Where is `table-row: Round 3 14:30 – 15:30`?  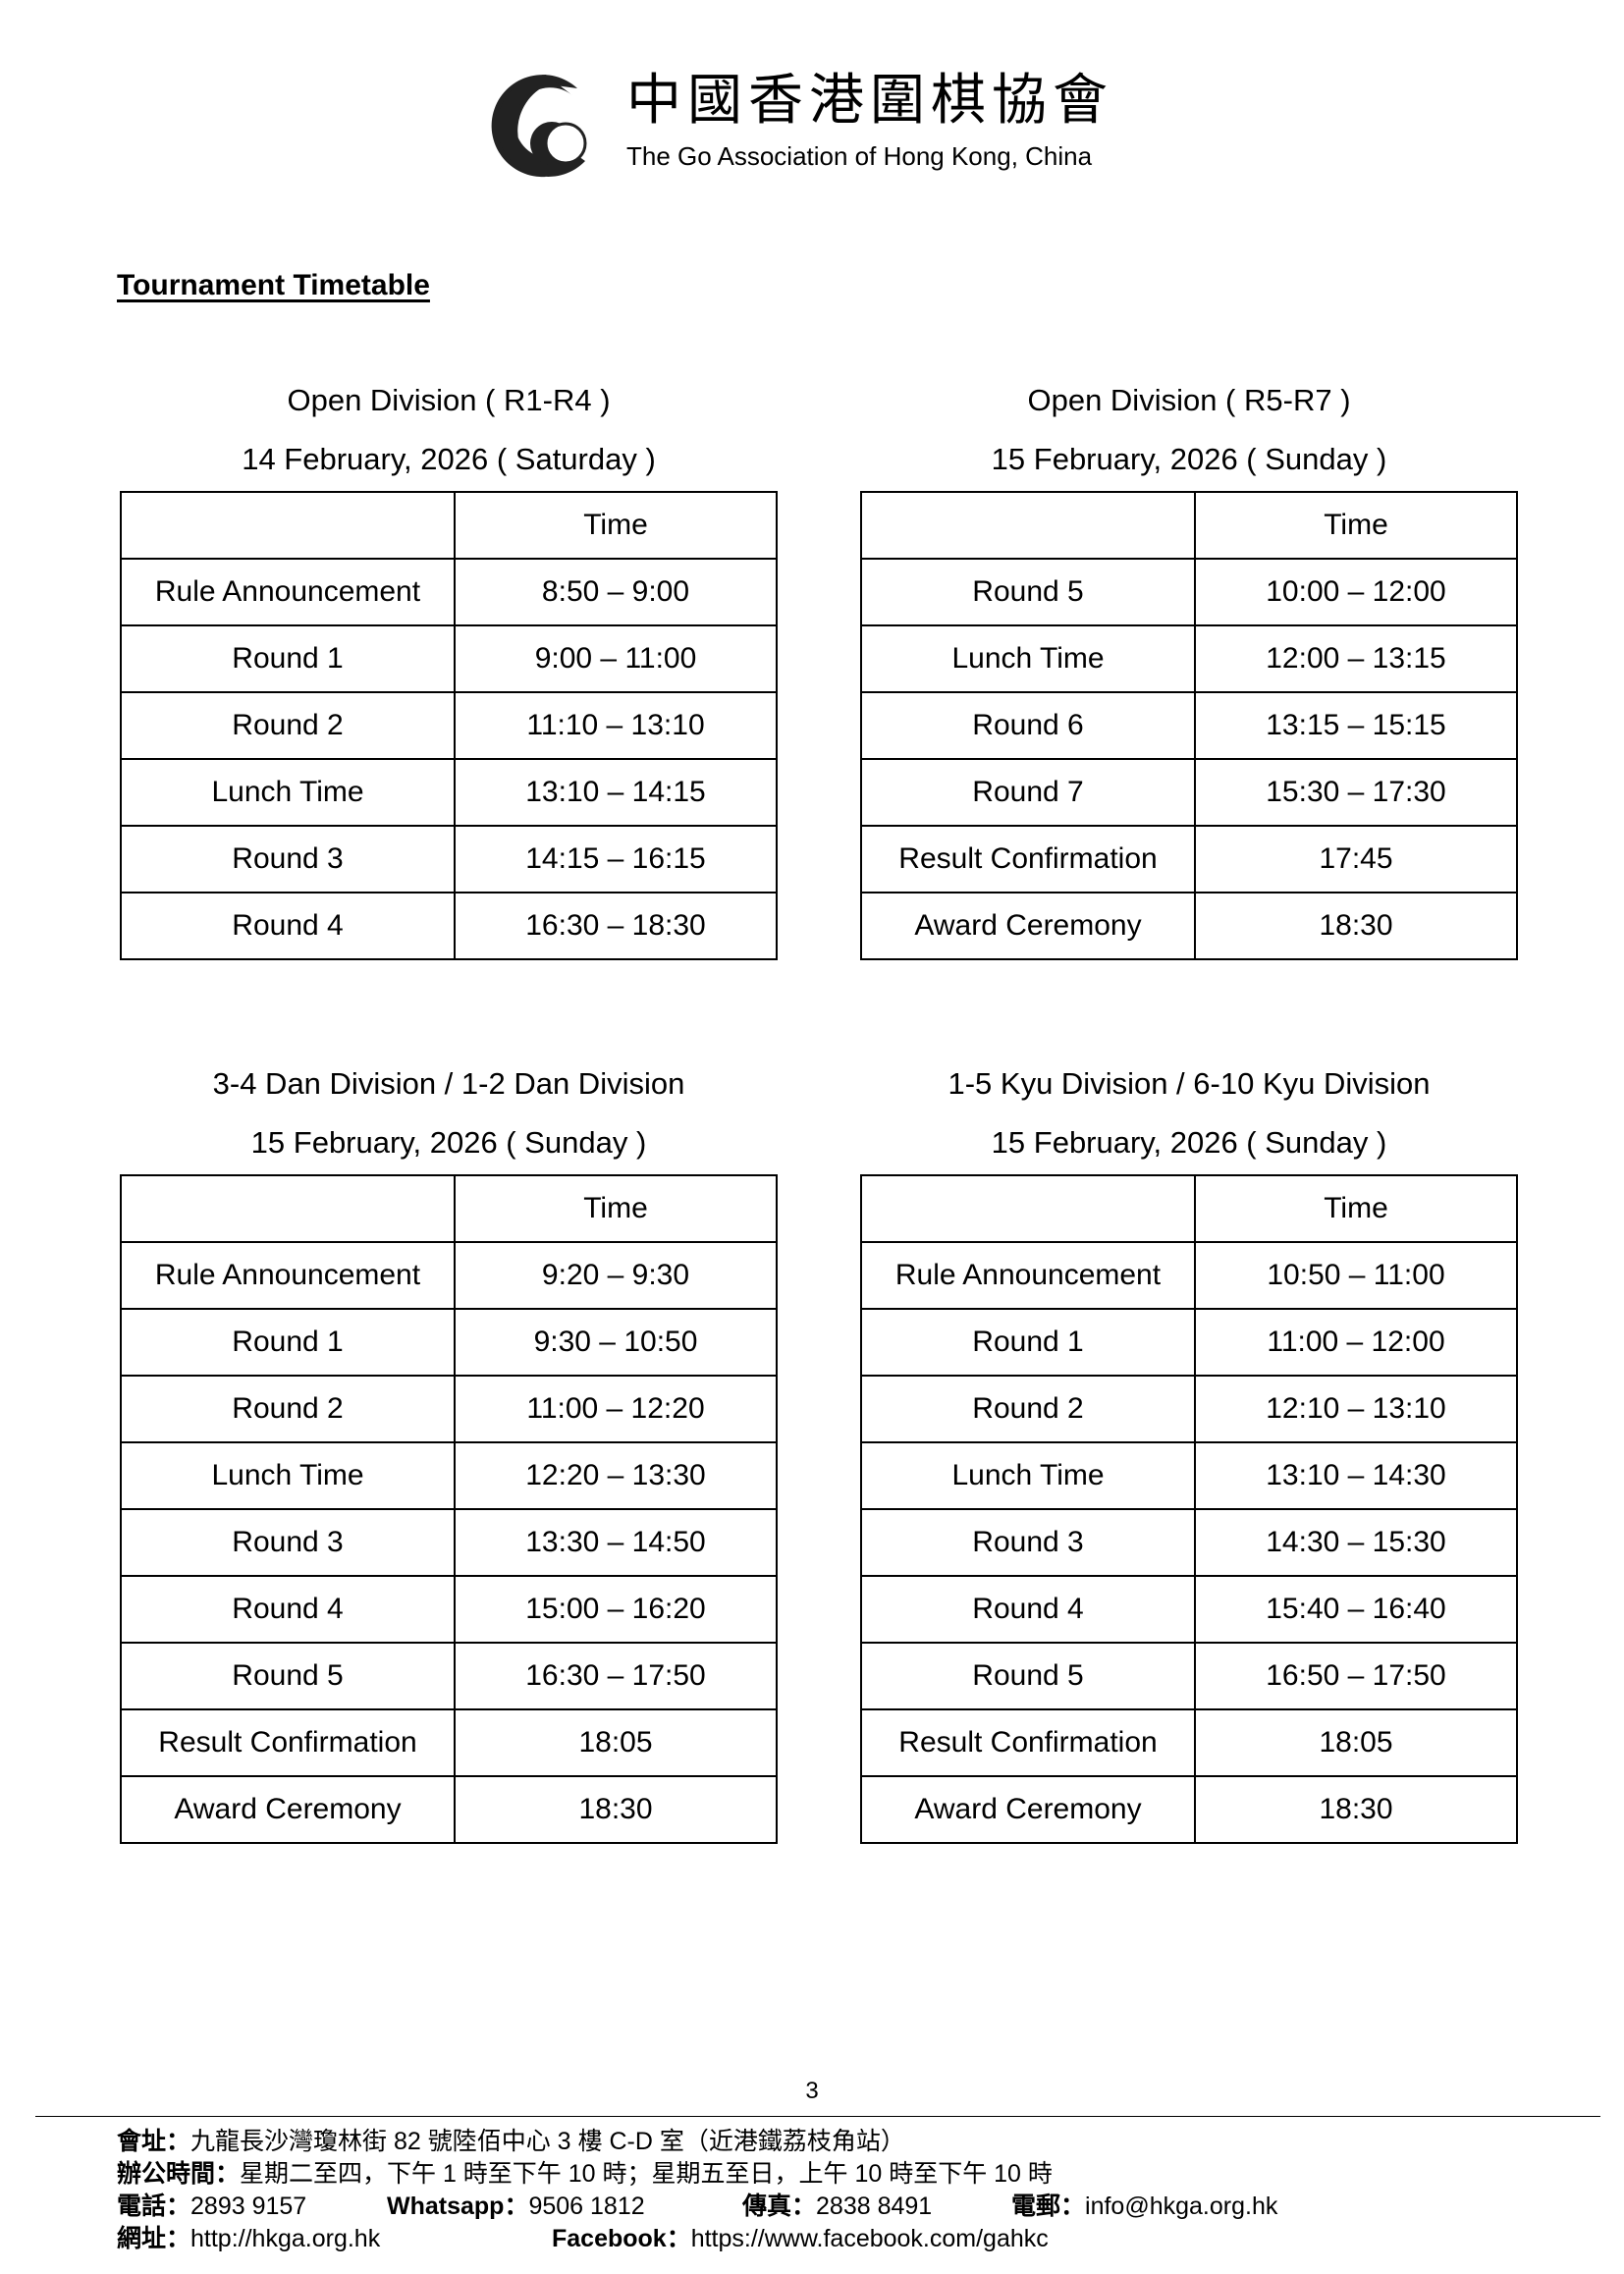 table-row: Round 3 14:30 – 15:30 is located at coordinates (1189, 1542).